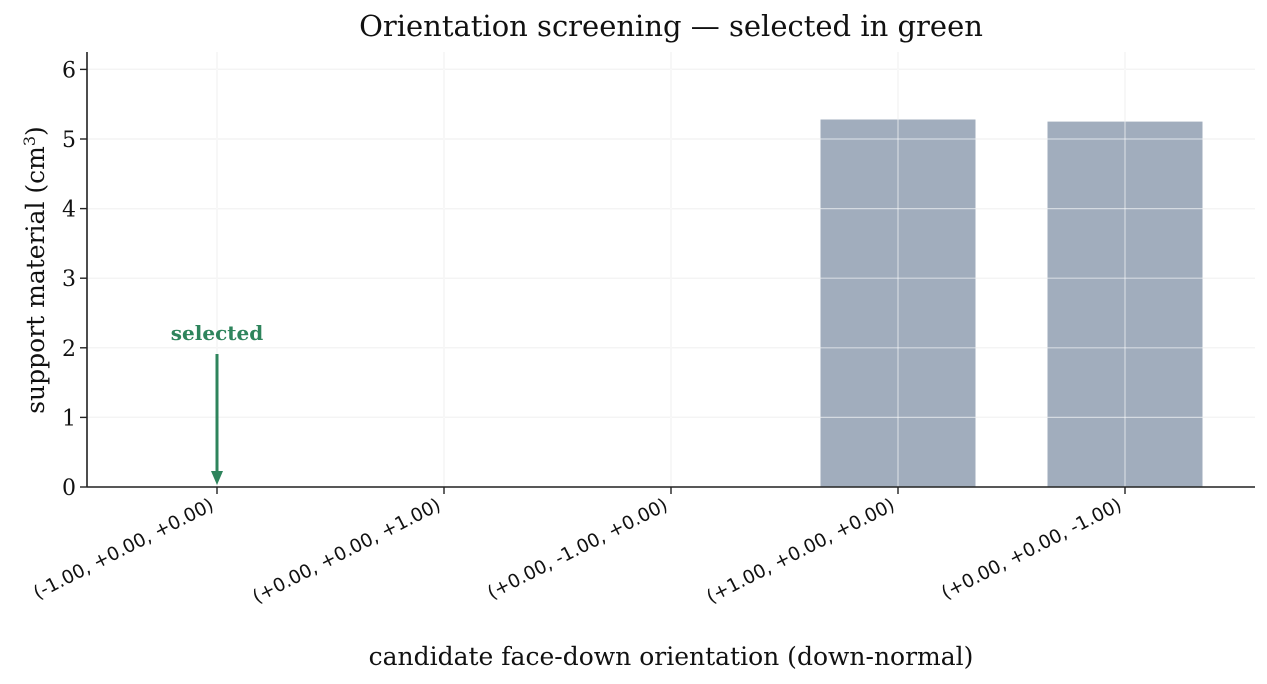 The height and width of the screenshot is (684, 1267). What do you see at coordinates (123, 549) in the screenshot?
I see `x-tick-label: (-1.00, +0.00, +0.00)` at bounding box center [123, 549].